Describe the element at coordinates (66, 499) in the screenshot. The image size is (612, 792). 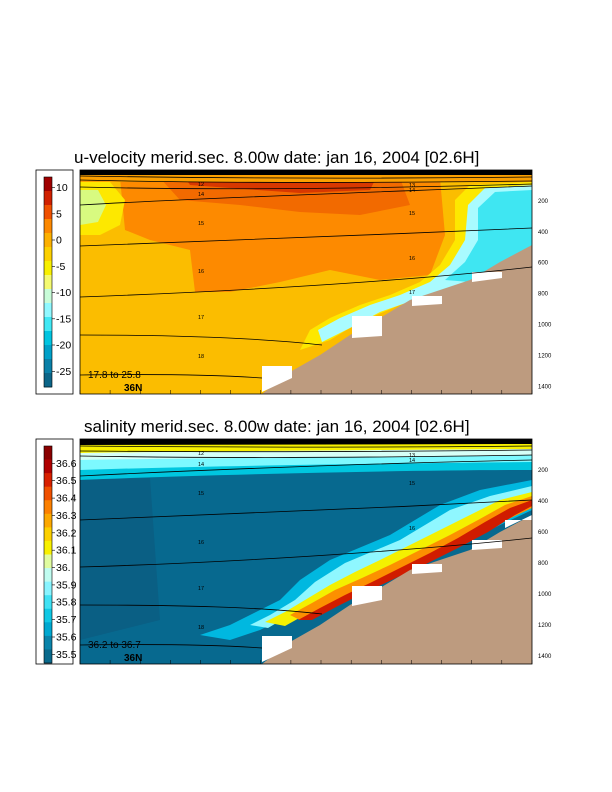
I see `colorbar-tick-label: 36.4` at that location.